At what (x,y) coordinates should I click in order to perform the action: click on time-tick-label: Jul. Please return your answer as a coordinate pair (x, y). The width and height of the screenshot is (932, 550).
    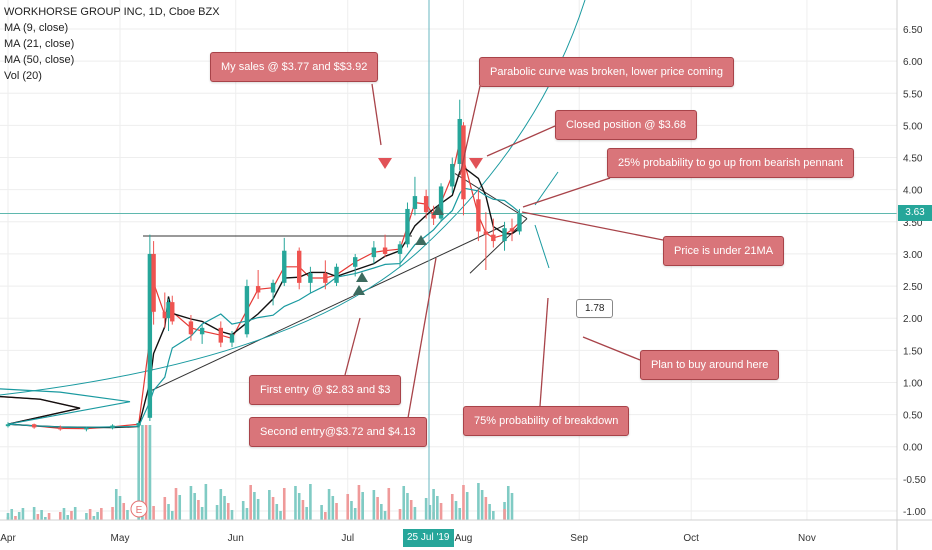
    Looking at the image, I should click on (347, 538).